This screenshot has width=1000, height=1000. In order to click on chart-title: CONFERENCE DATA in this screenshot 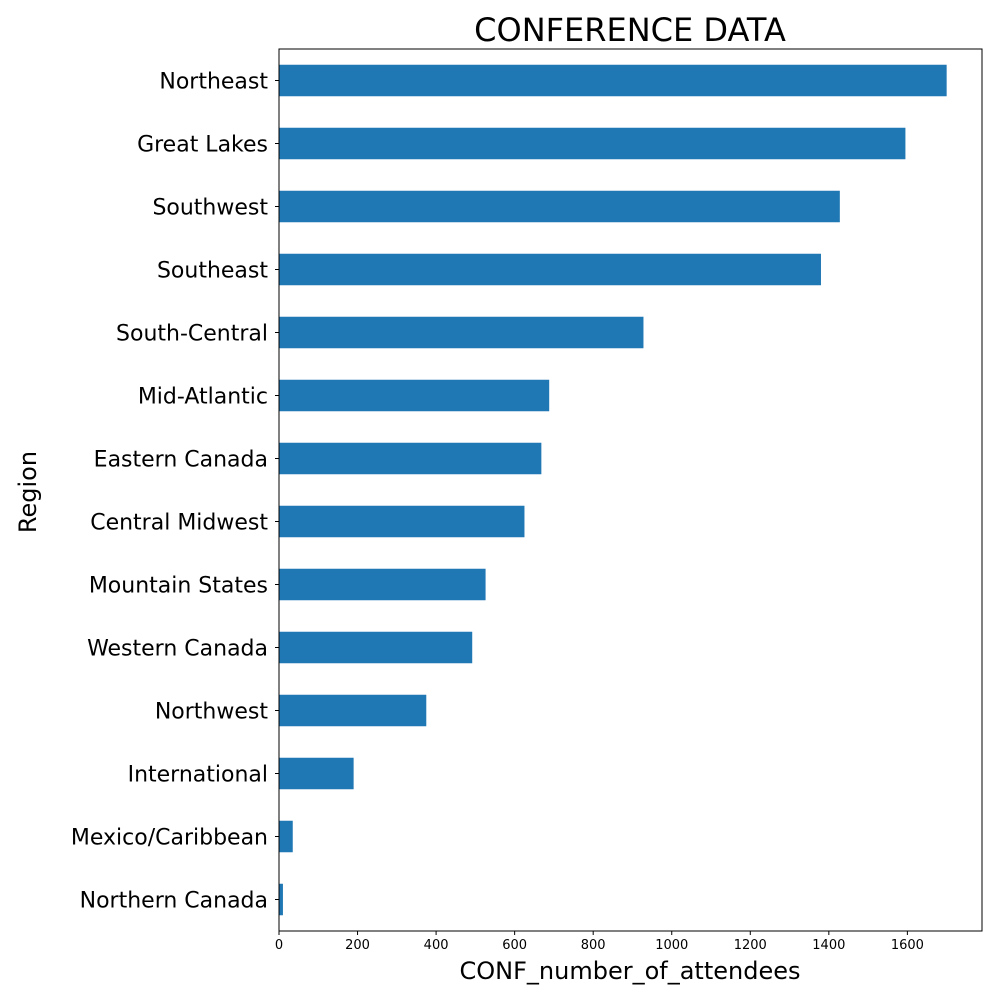, I will do `click(630, 30)`.